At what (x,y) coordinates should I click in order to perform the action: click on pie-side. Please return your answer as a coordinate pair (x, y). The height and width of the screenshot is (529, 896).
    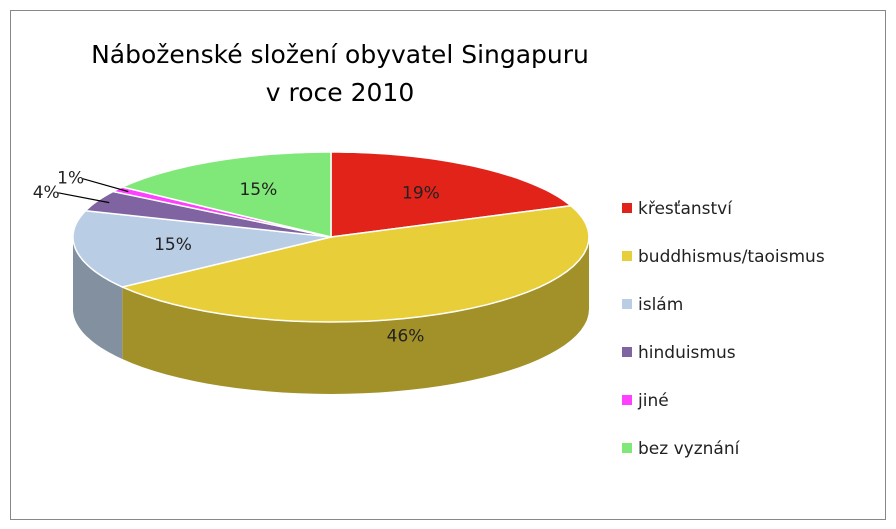
    Looking at the image, I should click on (98, 298).